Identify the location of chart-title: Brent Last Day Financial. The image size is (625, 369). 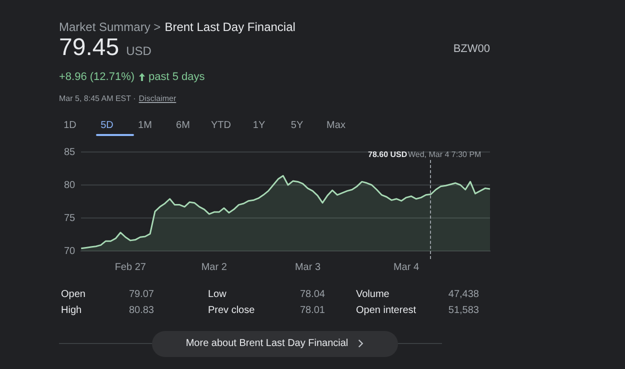
(230, 27).